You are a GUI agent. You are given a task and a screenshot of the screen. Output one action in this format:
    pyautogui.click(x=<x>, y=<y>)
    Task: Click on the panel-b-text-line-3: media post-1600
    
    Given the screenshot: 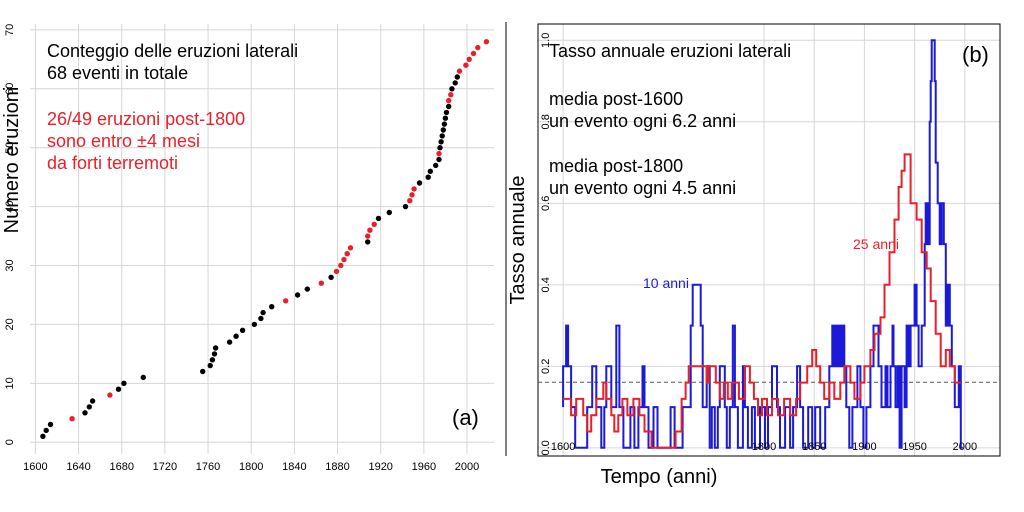 What is the action you would take?
    pyautogui.click(x=616, y=99)
    